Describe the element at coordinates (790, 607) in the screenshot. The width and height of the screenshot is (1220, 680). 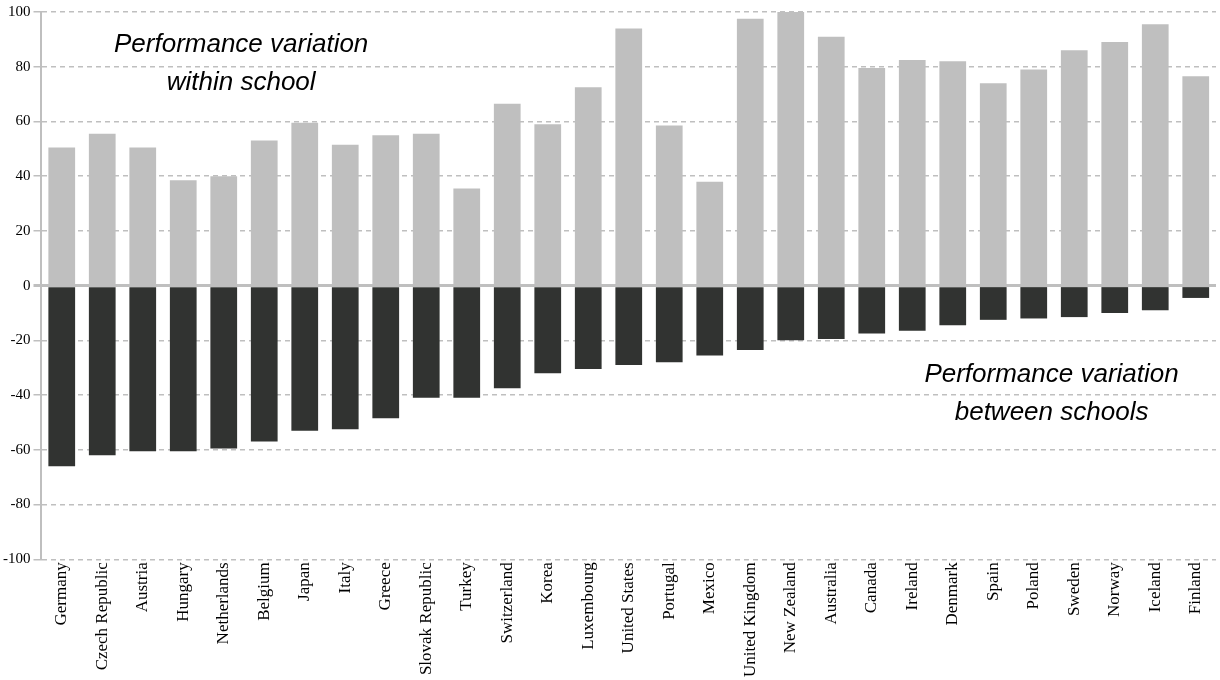
I see `x-tick-label: New Zealand` at that location.